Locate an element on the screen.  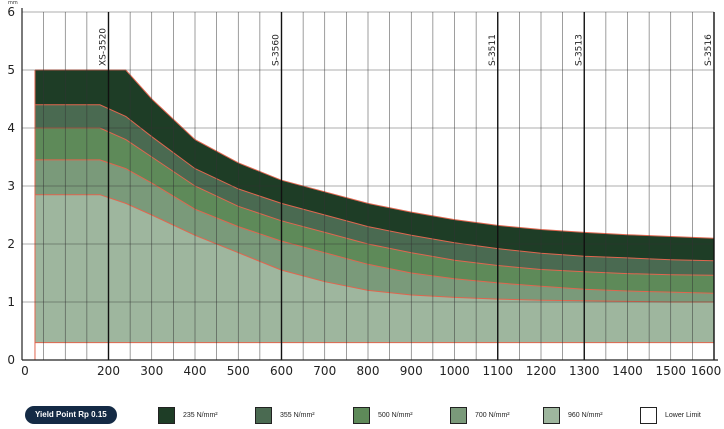
legend-item: 500 N/mm² is located at coordinates (383, 415).